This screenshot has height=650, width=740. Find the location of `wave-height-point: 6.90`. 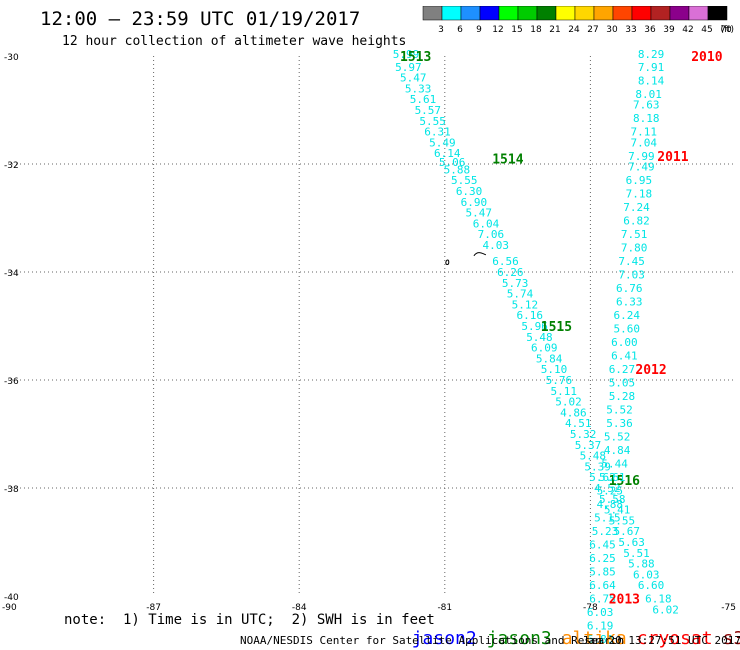

wave-height-point: 6.90 is located at coordinates (474, 202).